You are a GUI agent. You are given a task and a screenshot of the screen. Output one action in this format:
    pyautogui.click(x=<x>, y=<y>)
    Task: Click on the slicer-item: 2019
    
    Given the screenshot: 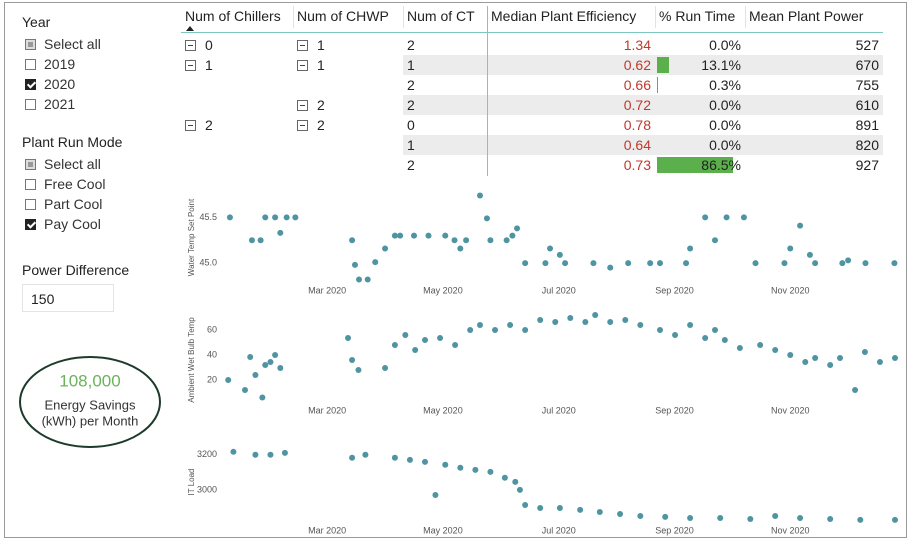 What is the action you would take?
    pyautogui.click(x=50, y=64)
    